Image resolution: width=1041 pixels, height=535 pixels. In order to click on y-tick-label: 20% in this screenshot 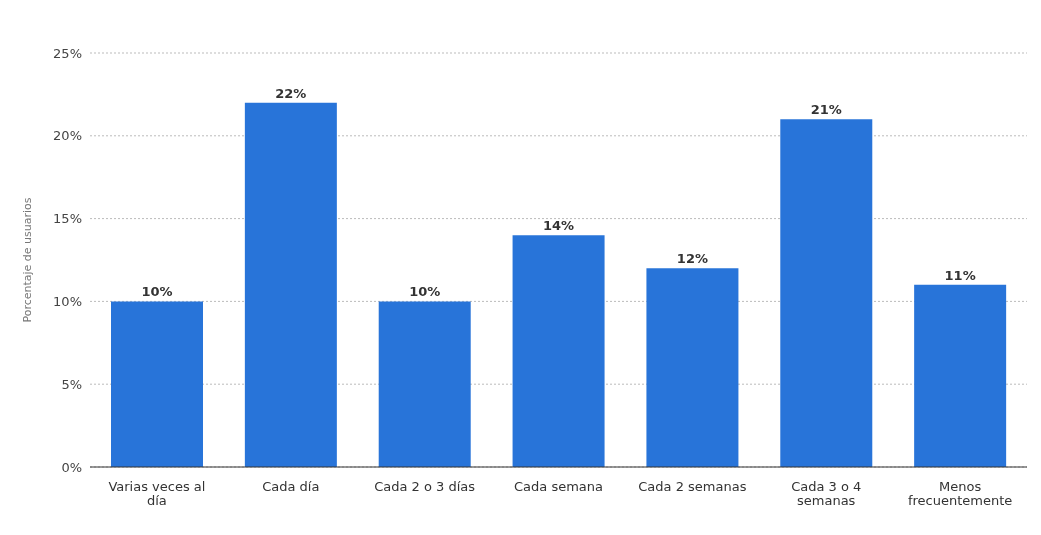, I will do `click(67, 136)`.